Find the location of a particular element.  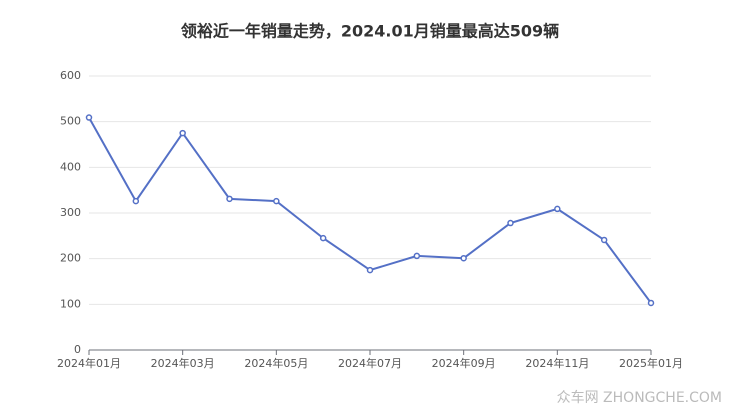

x-tick-label: 2024年11月 is located at coordinates (557, 363).